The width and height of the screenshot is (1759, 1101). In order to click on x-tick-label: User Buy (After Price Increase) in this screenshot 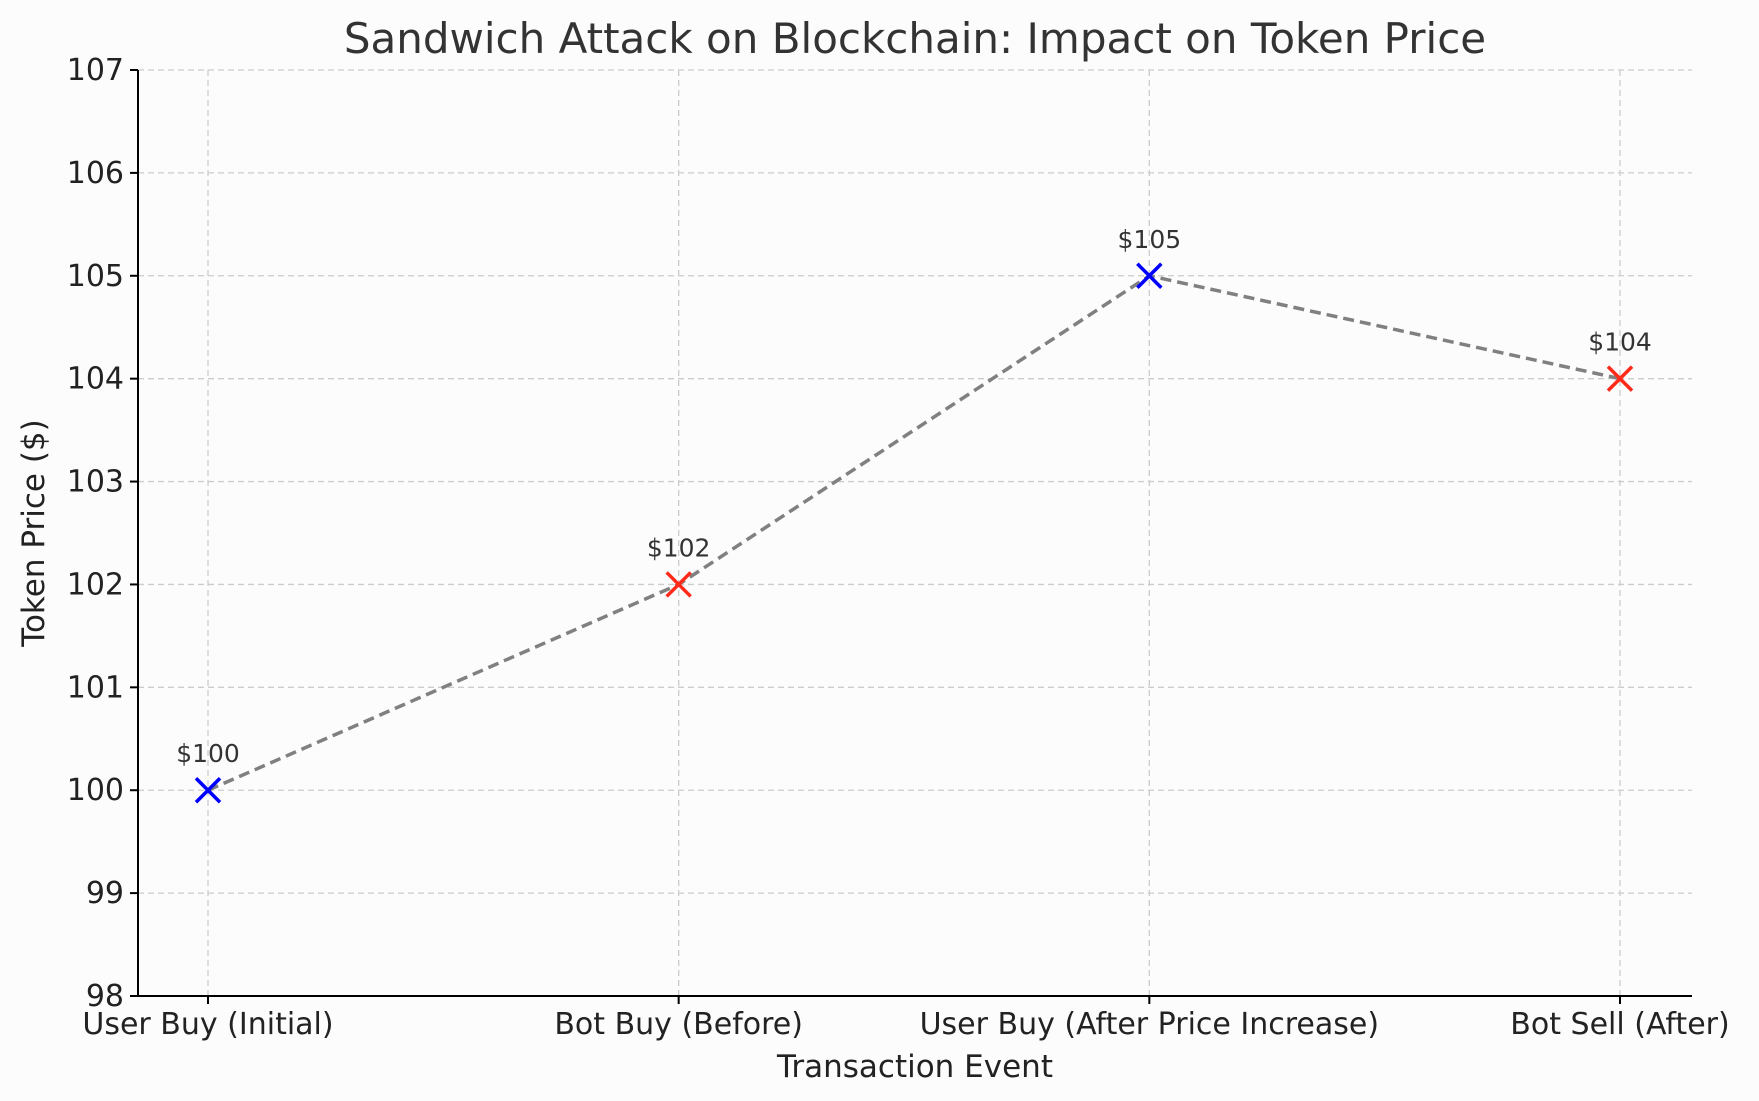, I will do `click(1149, 1024)`.